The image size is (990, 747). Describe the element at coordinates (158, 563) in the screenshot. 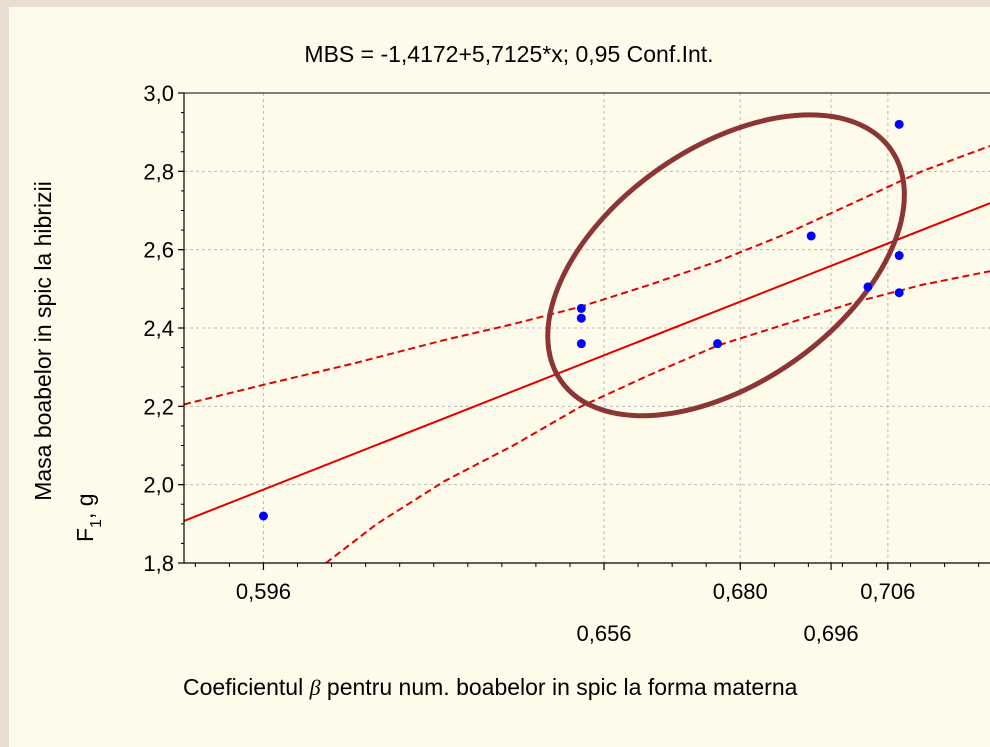

I see `y-tick-label: 1,8` at that location.